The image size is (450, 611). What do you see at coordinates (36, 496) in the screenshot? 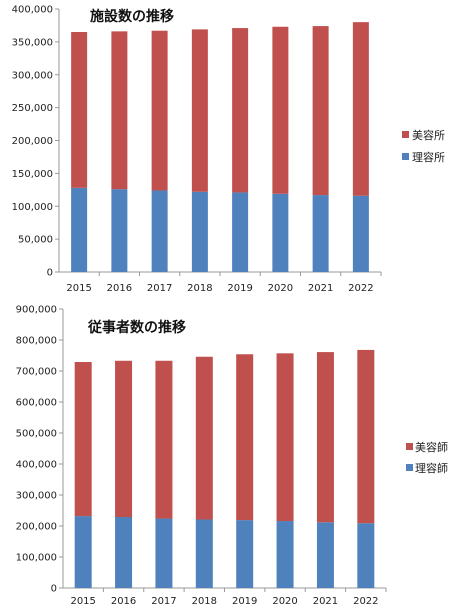
I see `workers-y-tick-label: 300,000` at bounding box center [36, 496].